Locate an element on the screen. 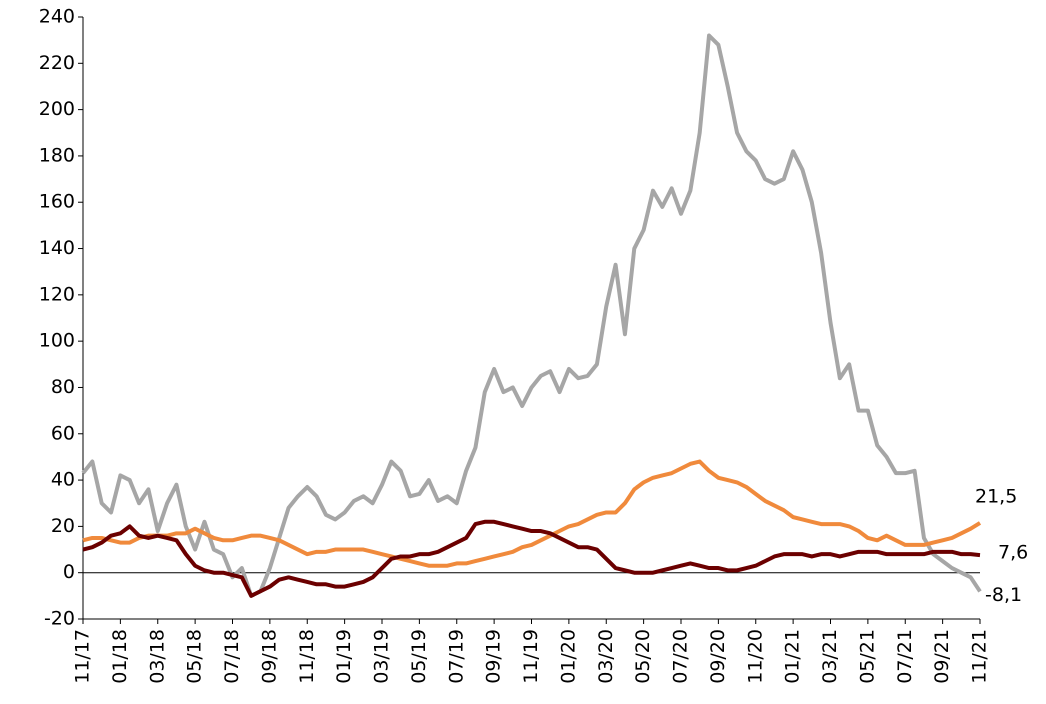 The height and width of the screenshot is (704, 1046). value-label: 7,6 is located at coordinates (1013, 553).